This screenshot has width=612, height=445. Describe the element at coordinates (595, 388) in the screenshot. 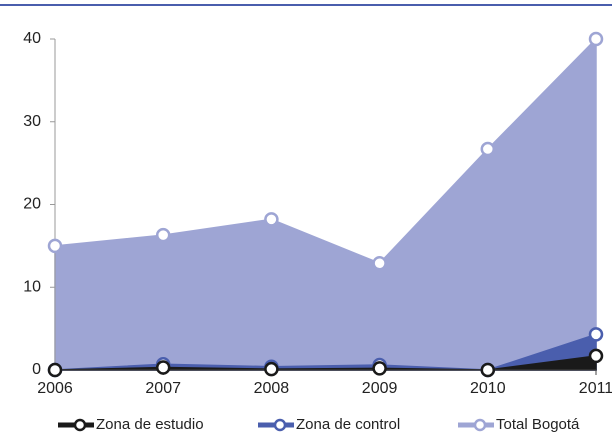

I see `x-tick-label: 2011` at that location.